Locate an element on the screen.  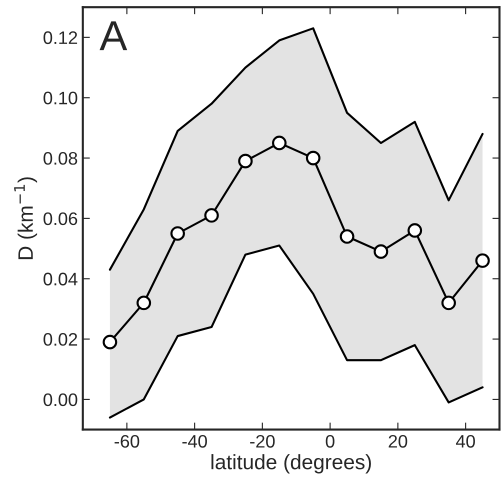
x-tick-label: 0 is located at coordinates (330, 441).